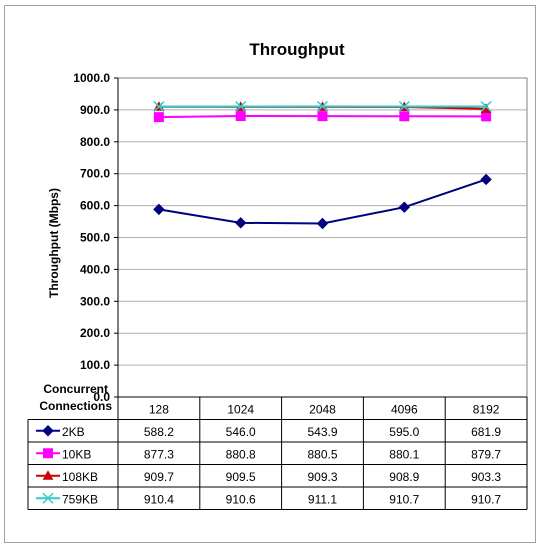  Describe the element at coordinates (404, 409) in the screenshot. I see `x-tick-label: 4096` at that location.